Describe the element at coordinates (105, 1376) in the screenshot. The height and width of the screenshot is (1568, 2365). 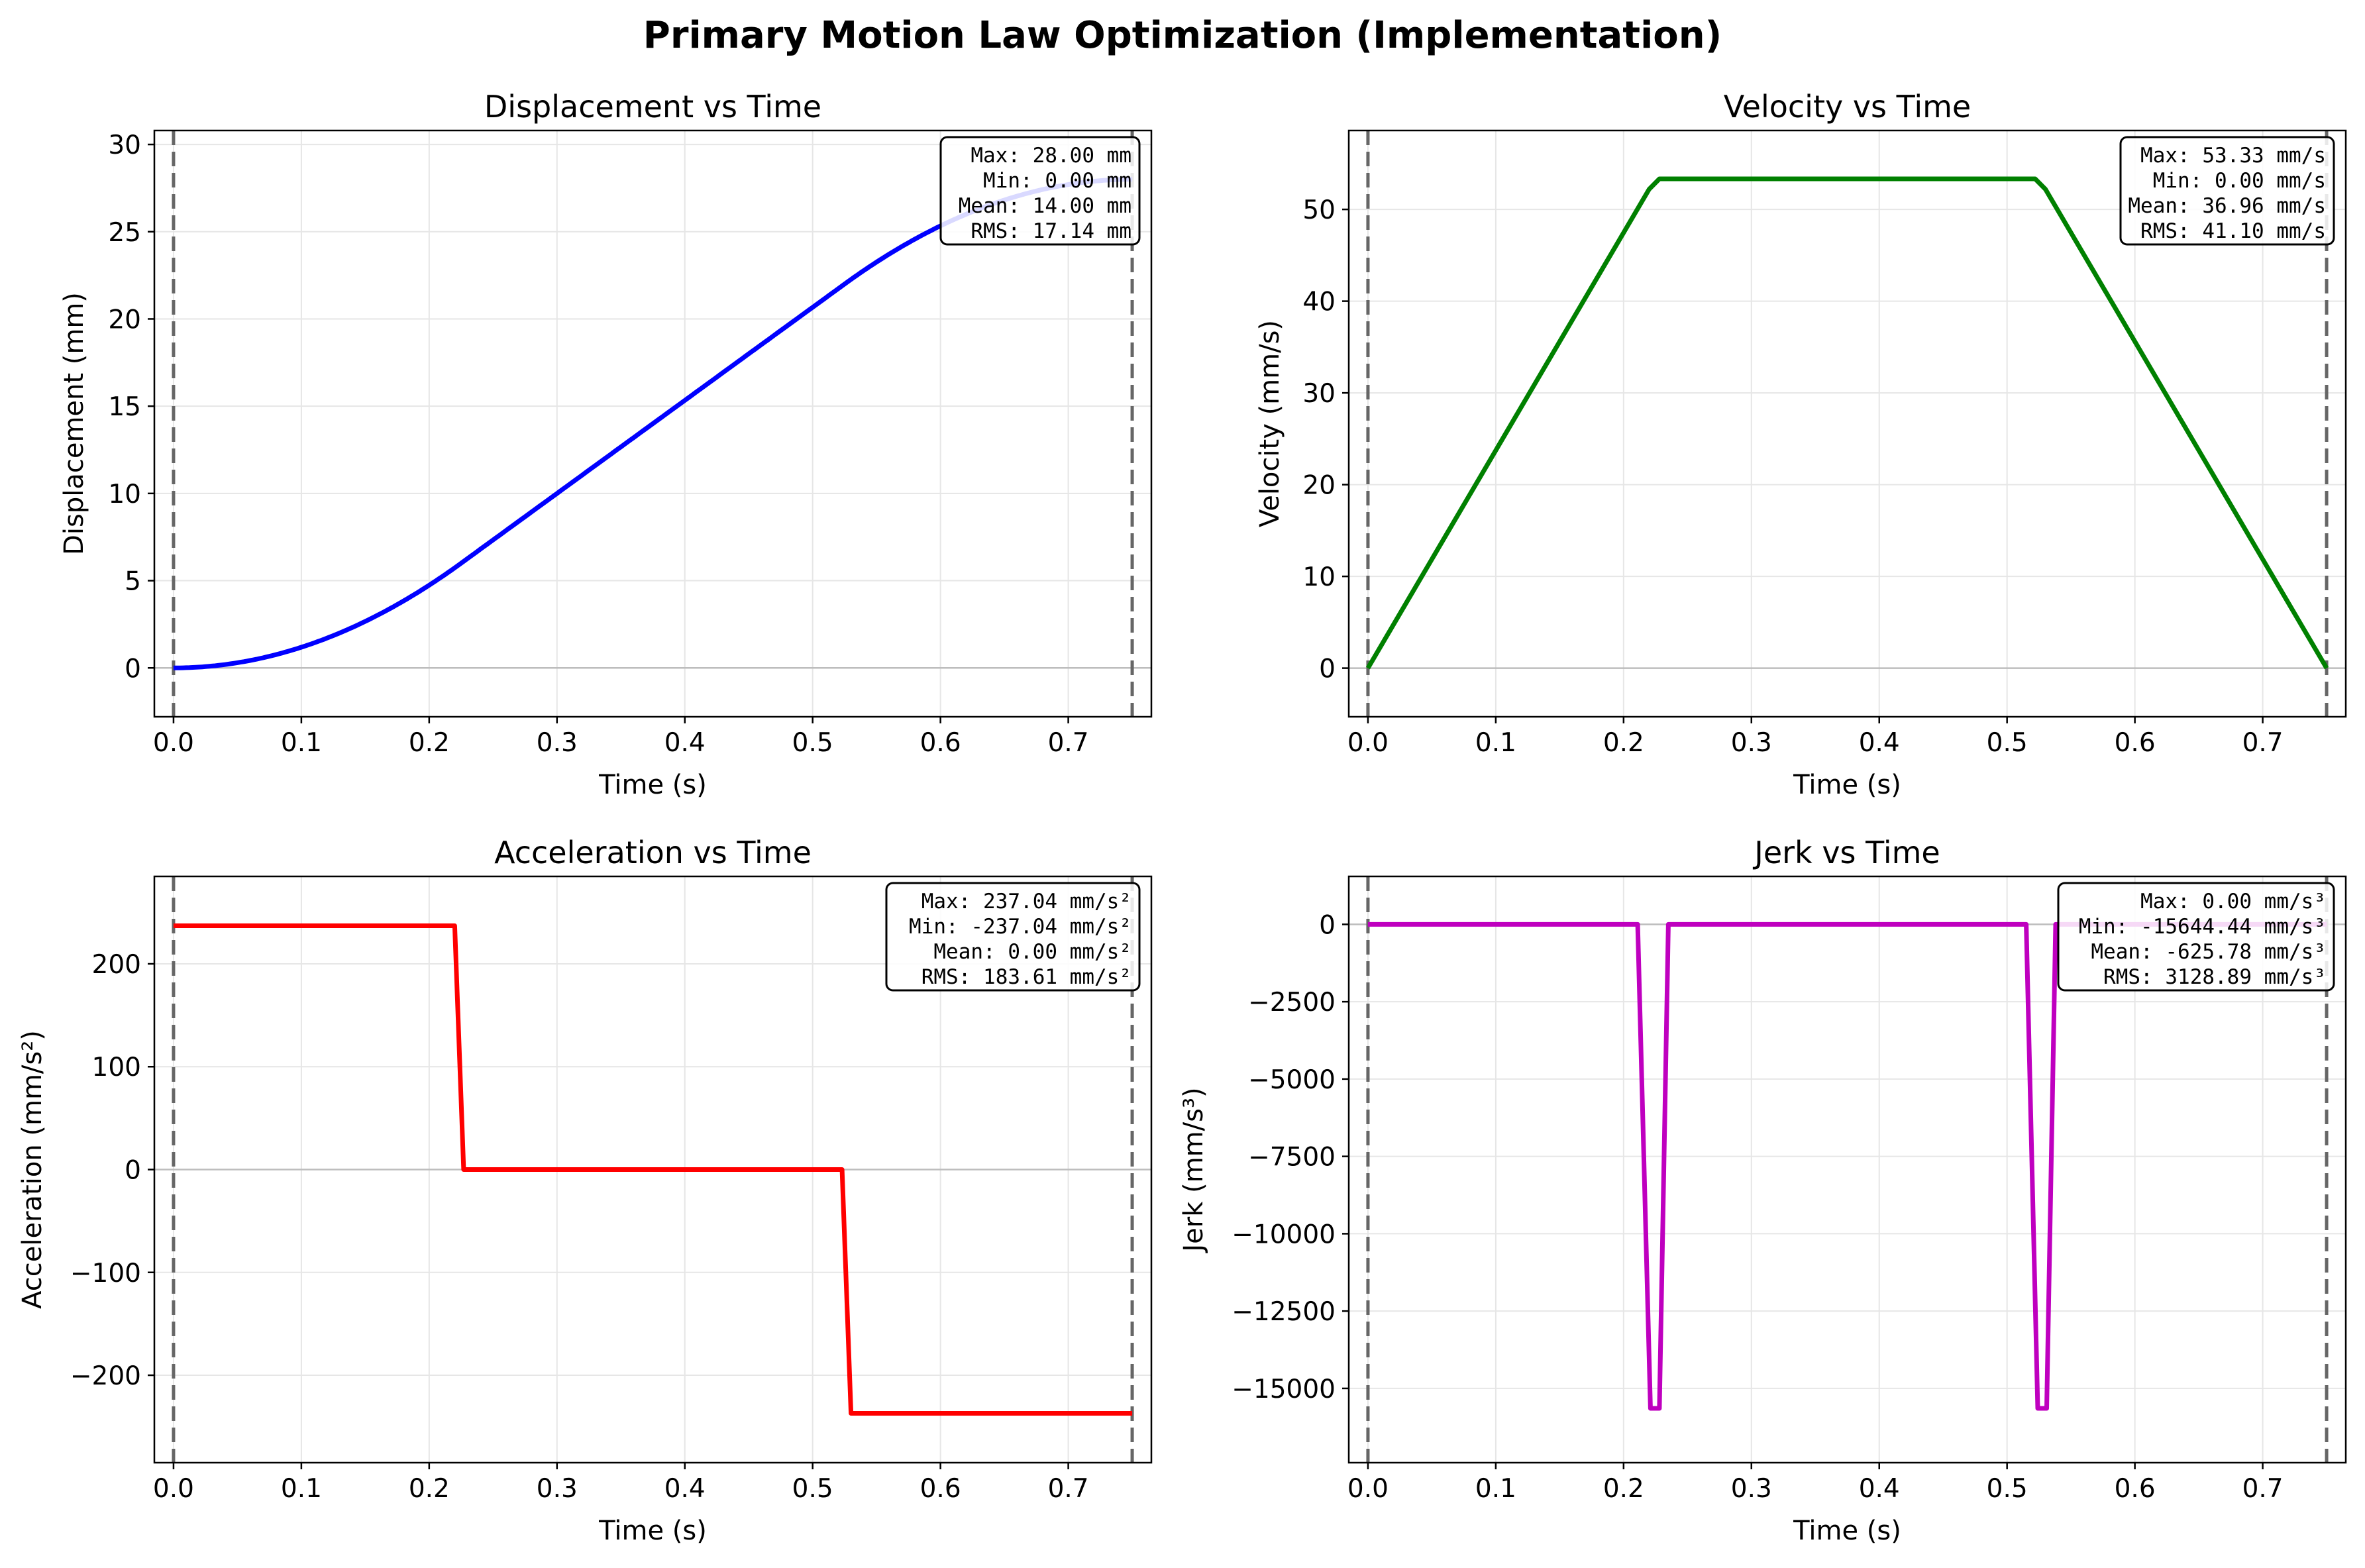
I see `acceleration-ytick-label: −200` at that location.